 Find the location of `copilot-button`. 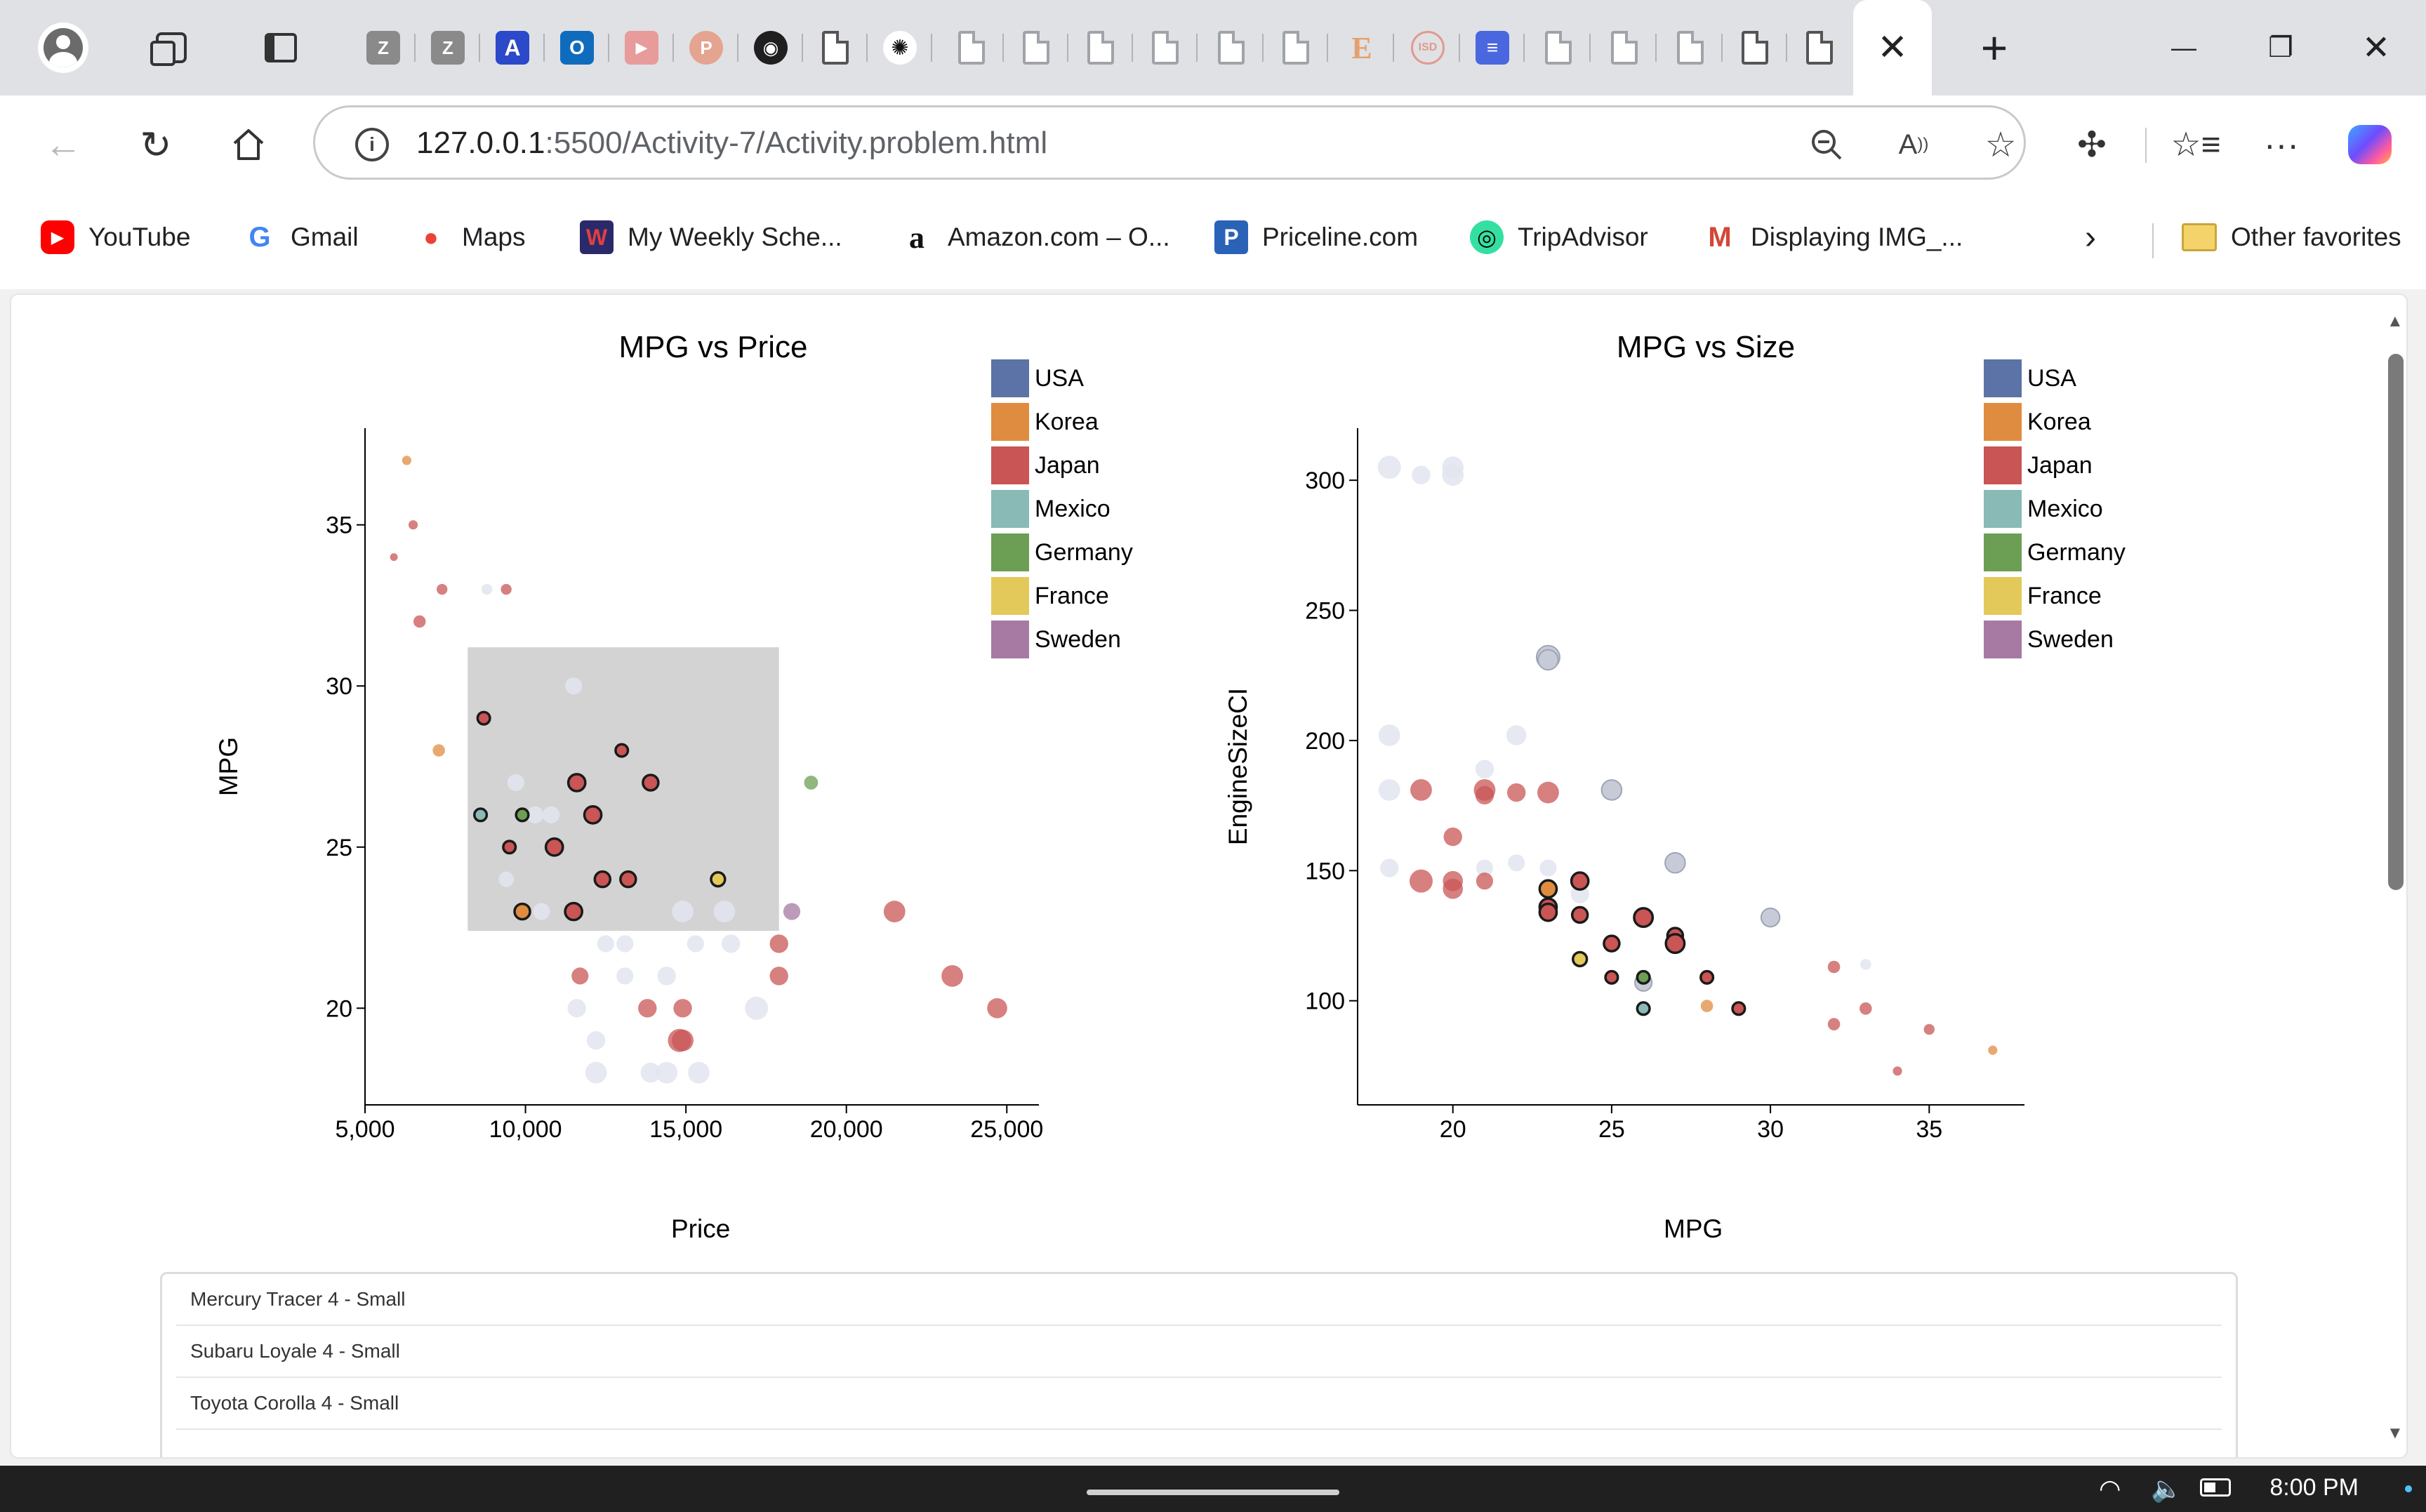

copilot-button is located at coordinates (2370, 145).